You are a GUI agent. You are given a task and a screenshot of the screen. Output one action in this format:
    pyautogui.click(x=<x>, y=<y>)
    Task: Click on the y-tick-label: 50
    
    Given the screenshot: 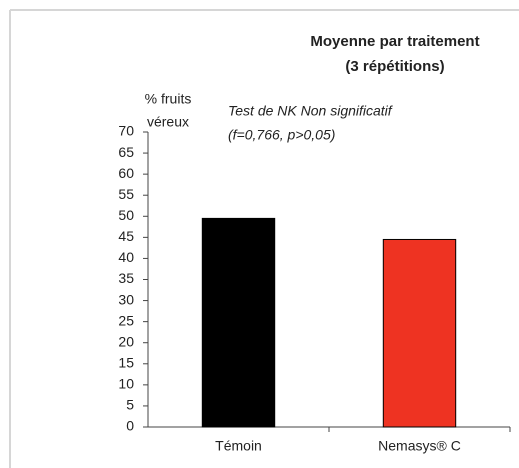 What is the action you would take?
    pyautogui.click(x=126, y=215)
    